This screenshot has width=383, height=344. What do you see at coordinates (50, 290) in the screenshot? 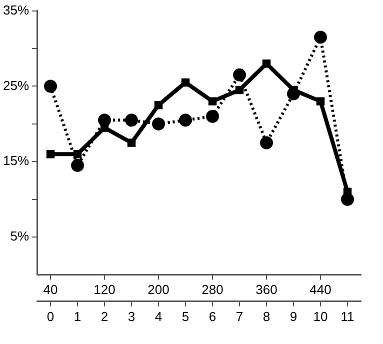
I see `x-tick-label: 40` at bounding box center [50, 290].